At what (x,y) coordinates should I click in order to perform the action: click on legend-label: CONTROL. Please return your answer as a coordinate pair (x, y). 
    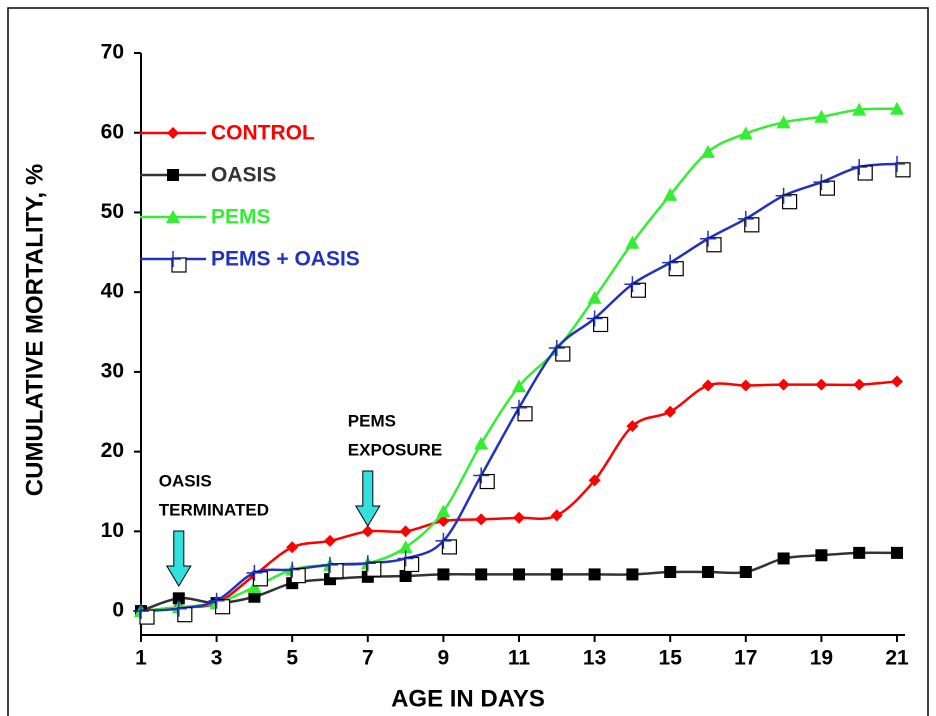
    Looking at the image, I should click on (263, 133).